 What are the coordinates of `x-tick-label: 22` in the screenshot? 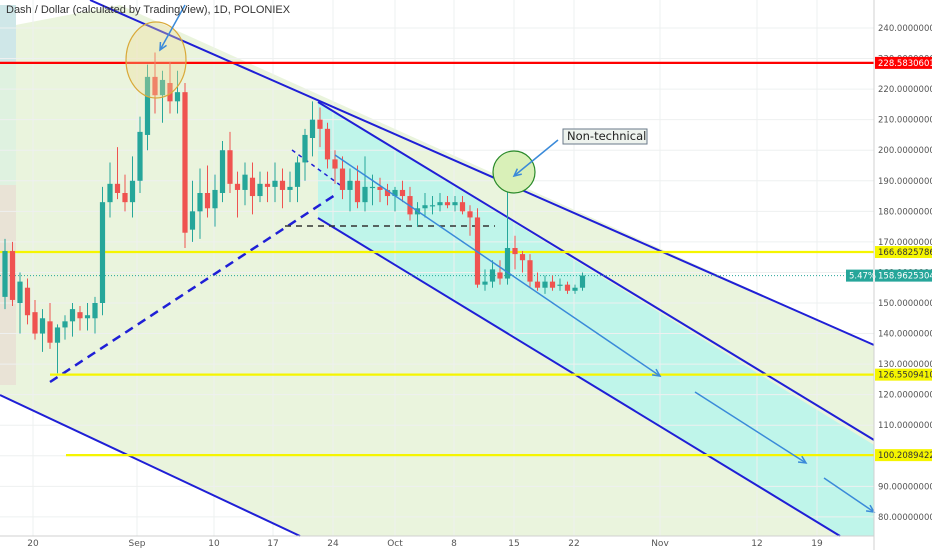 It's located at (573, 544).